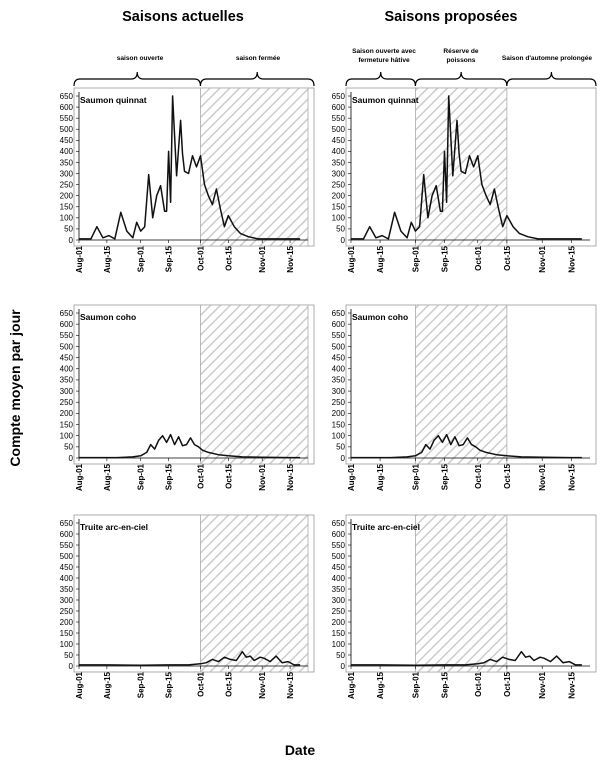 The width and height of the screenshot is (600, 774). What do you see at coordinates (461, 593) in the screenshot?
I see `closed-period-hatch` at bounding box center [461, 593].